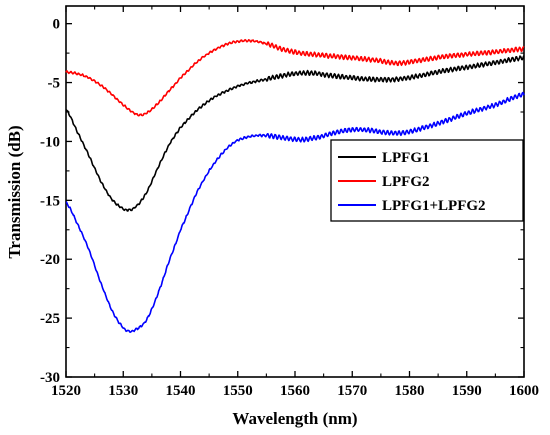  I want to click on legend-label-2: LPFG2, so click(406, 182).